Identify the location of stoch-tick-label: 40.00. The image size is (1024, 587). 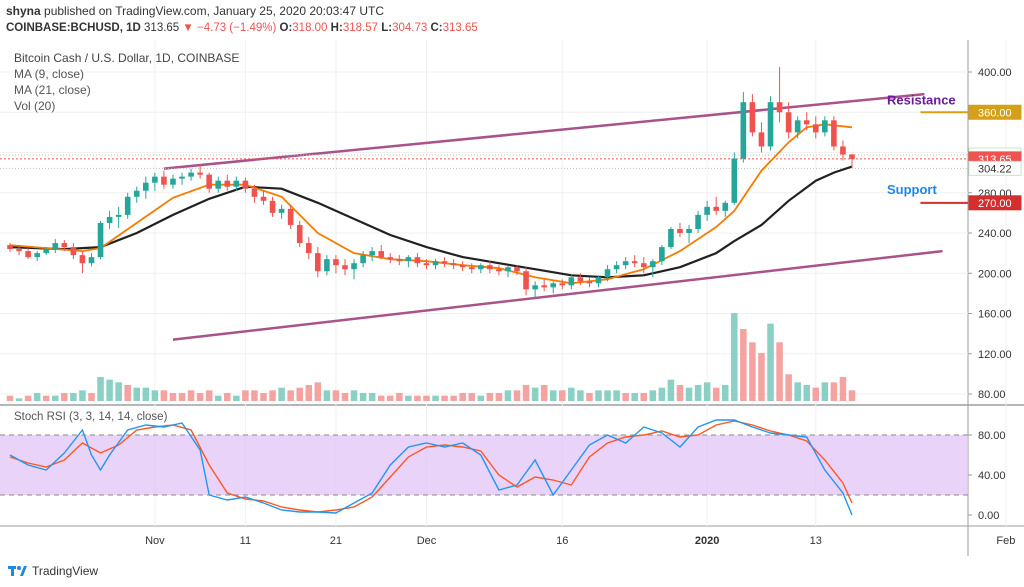
(992, 476).